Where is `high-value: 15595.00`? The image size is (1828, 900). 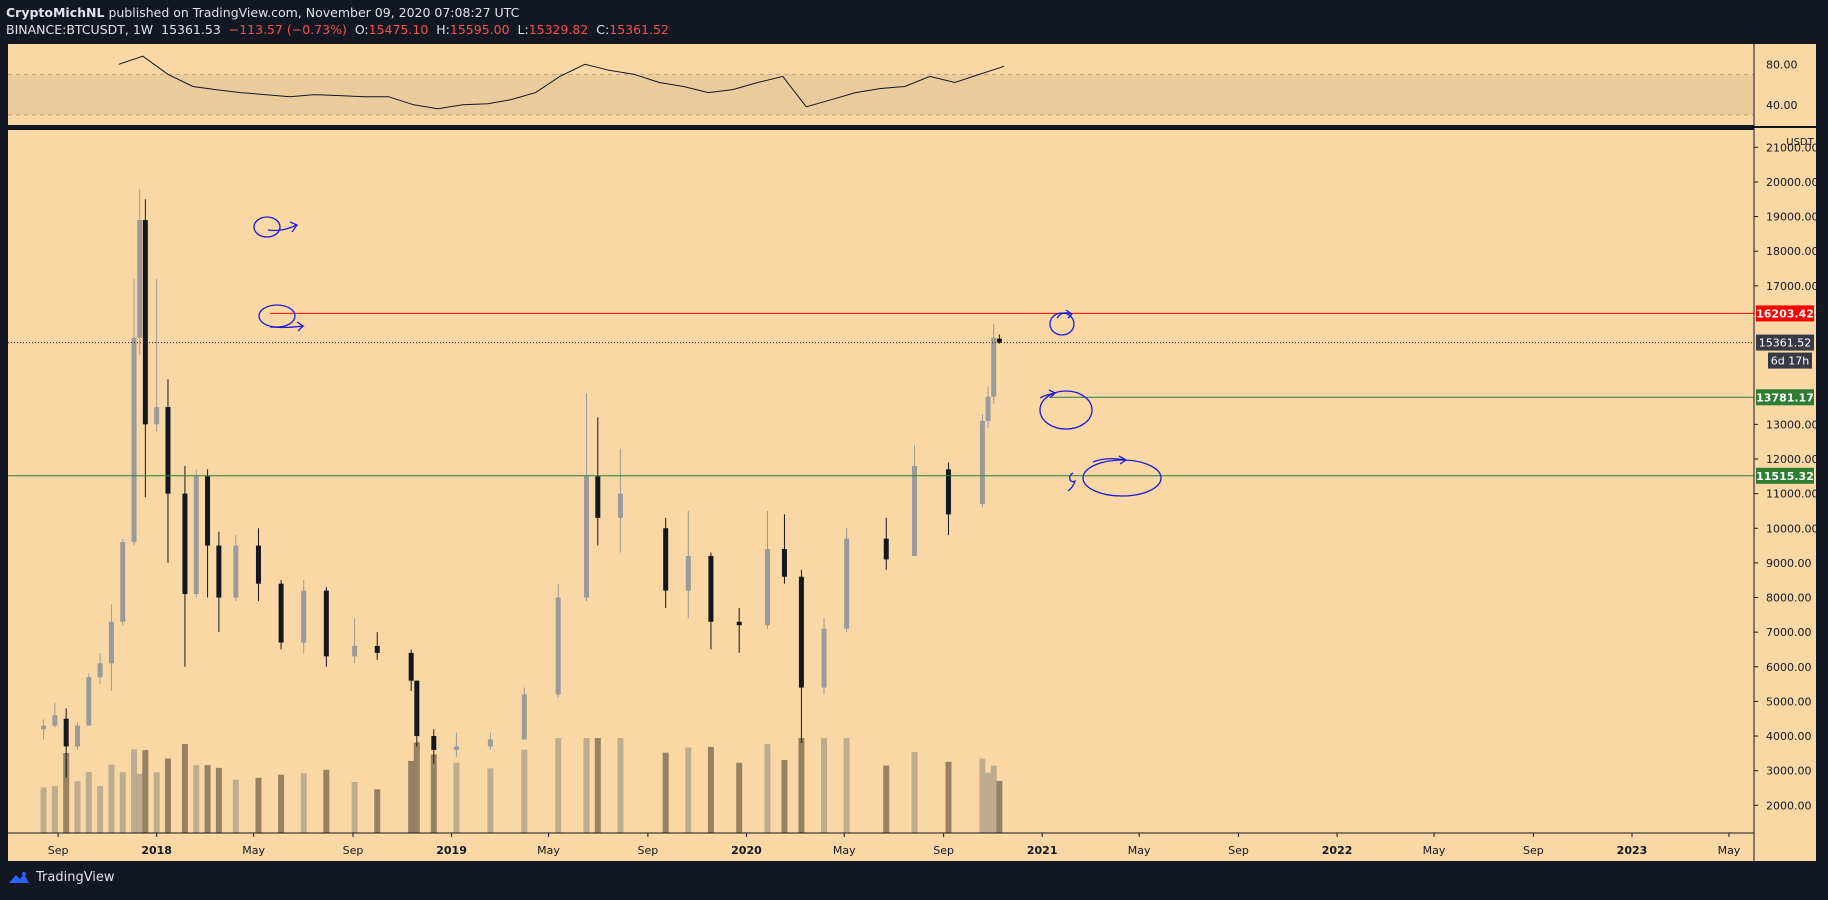 high-value: 15595.00 is located at coordinates (479, 29).